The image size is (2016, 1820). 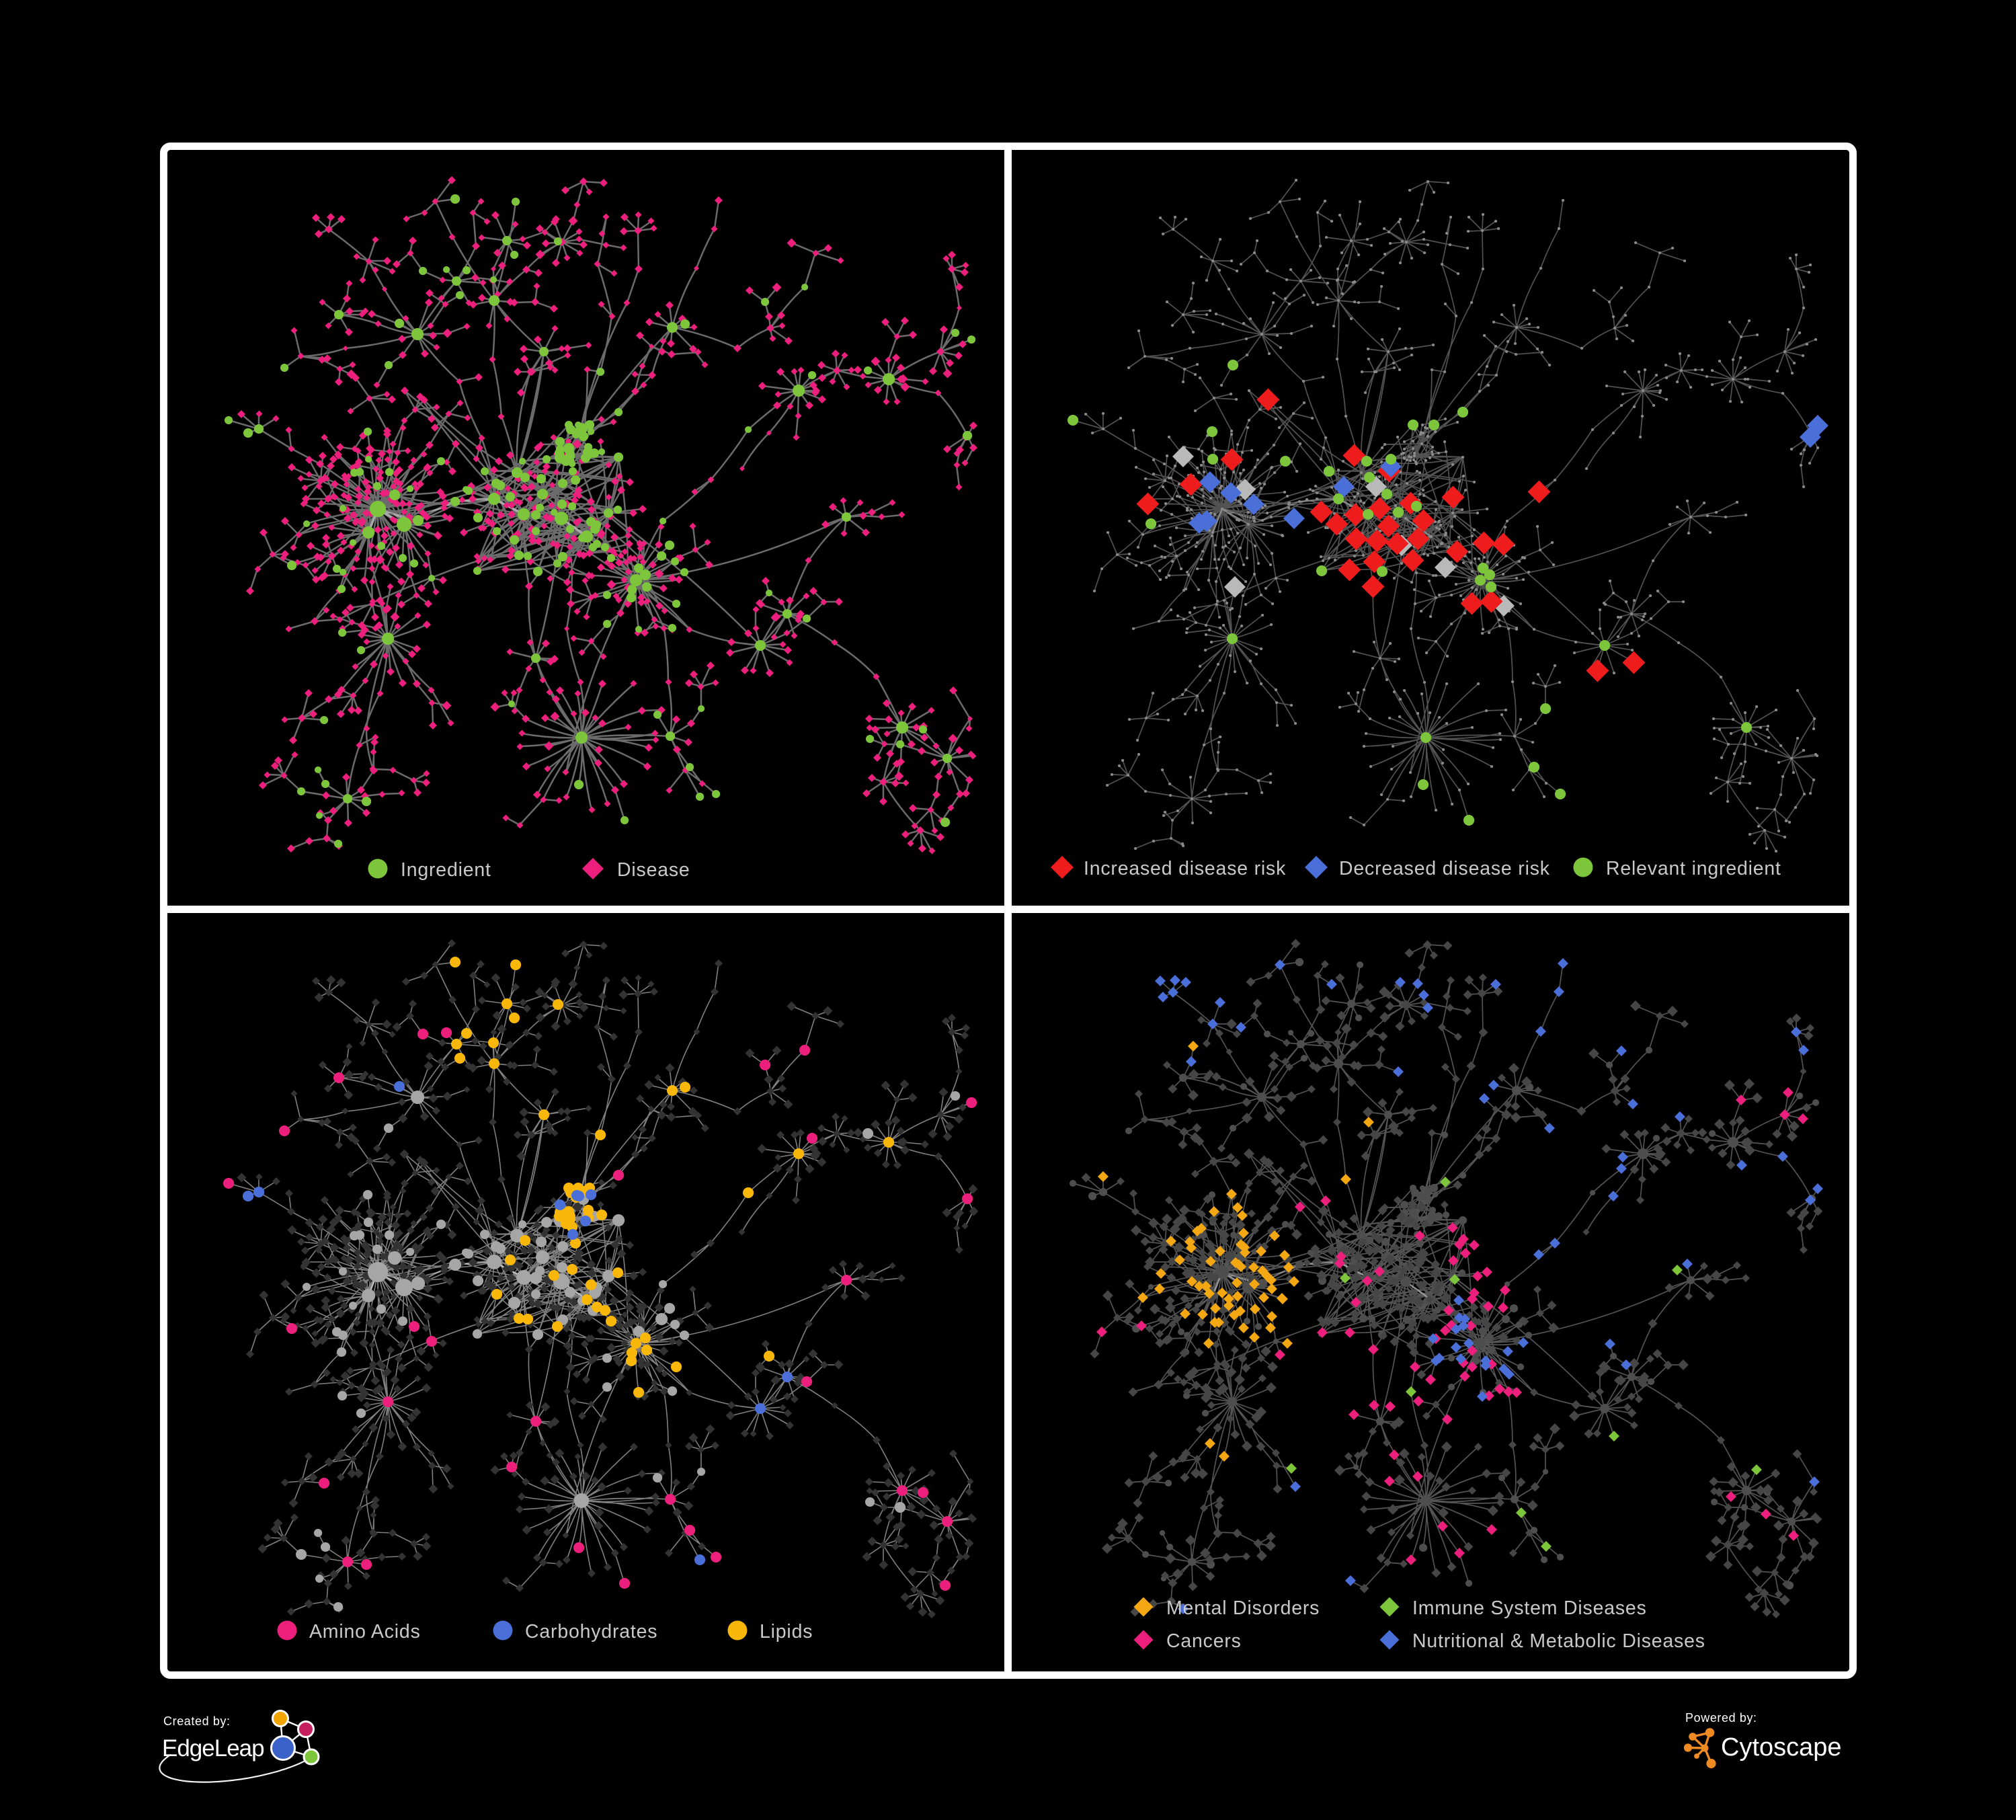 I want to click on svg-text: Carbohydrates, so click(x=591, y=1632).